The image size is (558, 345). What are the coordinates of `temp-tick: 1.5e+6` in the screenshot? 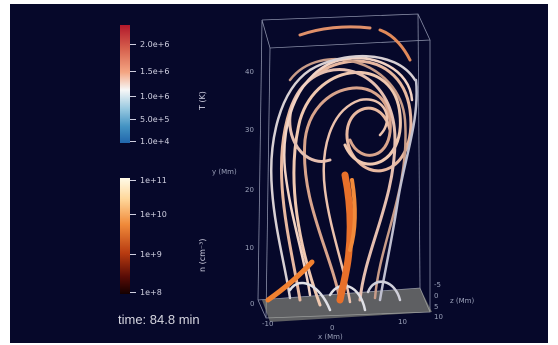 It's located at (149, 71).